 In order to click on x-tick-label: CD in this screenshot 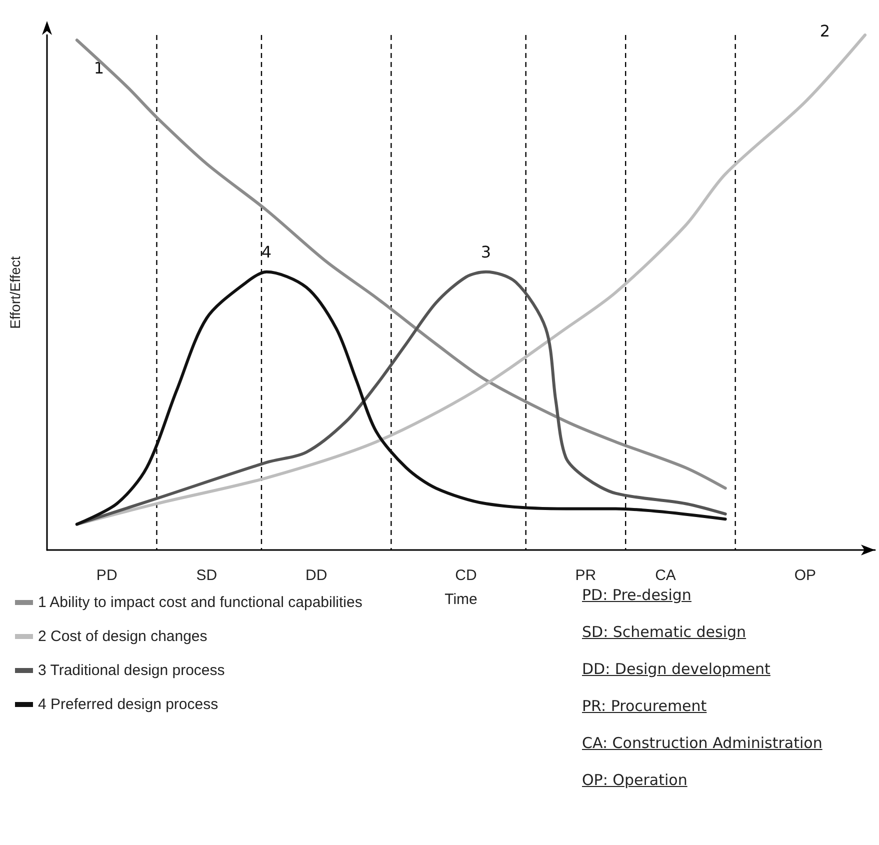, I will do `click(466, 575)`.